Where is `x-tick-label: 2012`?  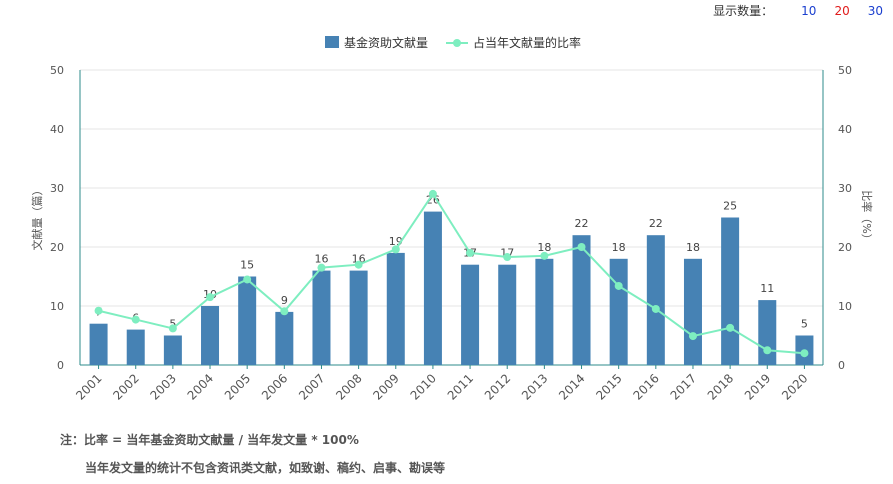 x-tick-label: 2012 is located at coordinates (497, 386).